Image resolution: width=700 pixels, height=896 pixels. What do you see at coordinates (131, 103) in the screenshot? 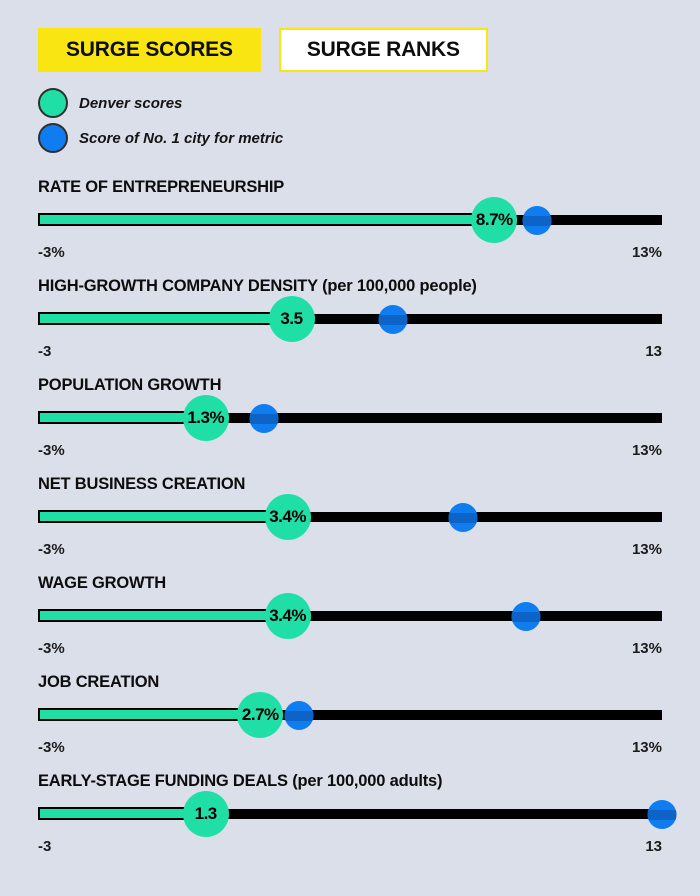
I see `legend-label-denver: Denver scores` at bounding box center [131, 103].